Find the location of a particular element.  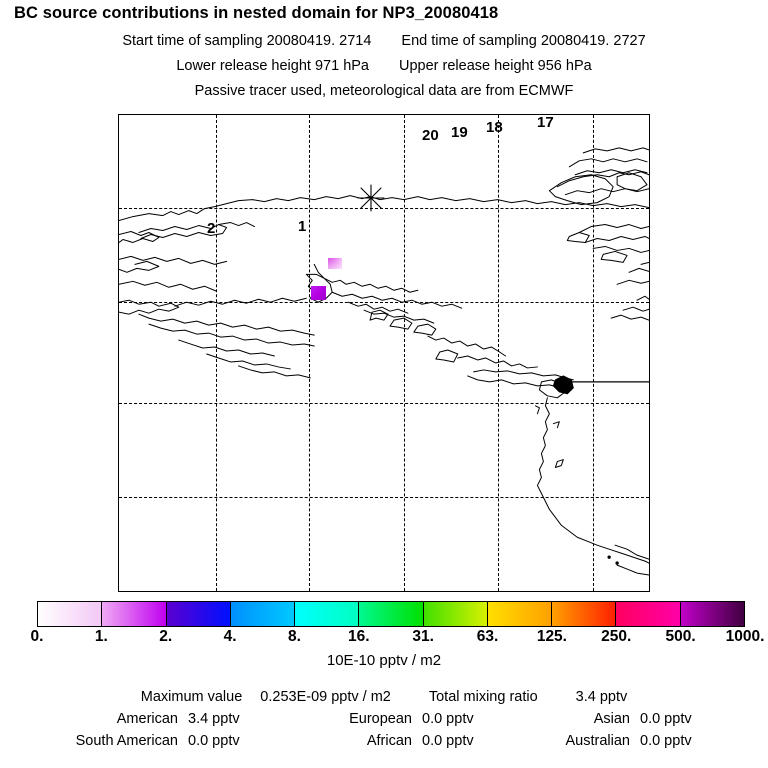

lower-release-value: 971 hPa is located at coordinates (341, 66).